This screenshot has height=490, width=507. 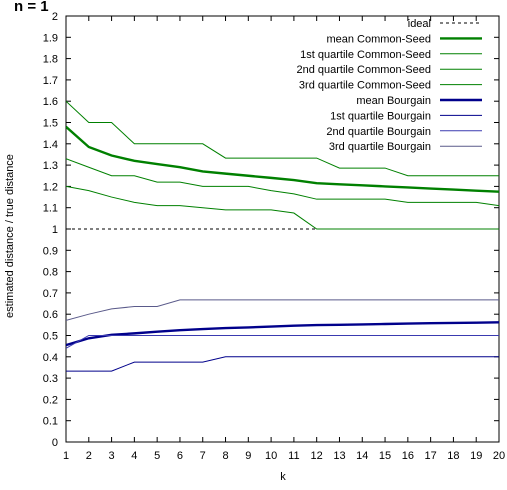 What do you see at coordinates (499, 456) in the screenshot?
I see `x-tick-label: 20` at bounding box center [499, 456].